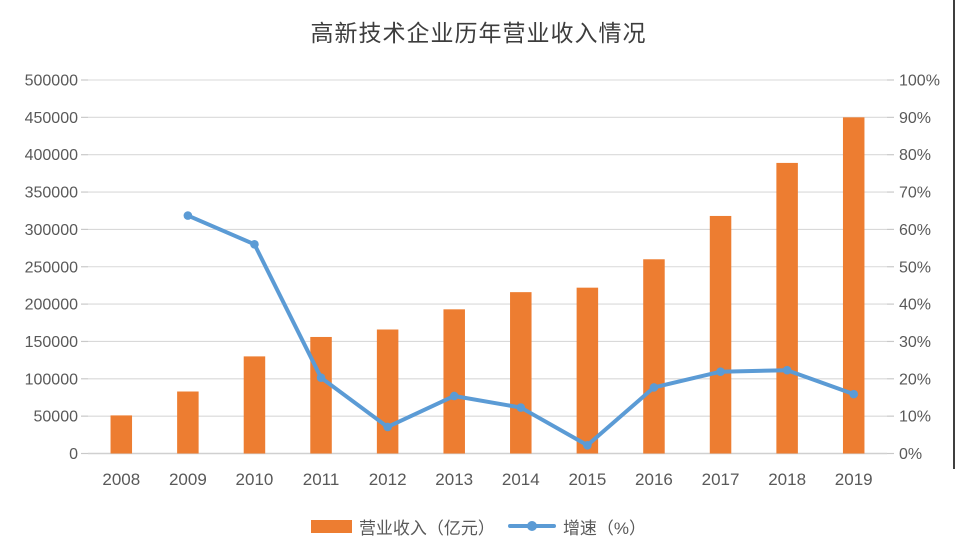 The image size is (957, 552). Describe the element at coordinates (121, 479) in the screenshot. I see `x-tick-label-2008: 2008` at that location.